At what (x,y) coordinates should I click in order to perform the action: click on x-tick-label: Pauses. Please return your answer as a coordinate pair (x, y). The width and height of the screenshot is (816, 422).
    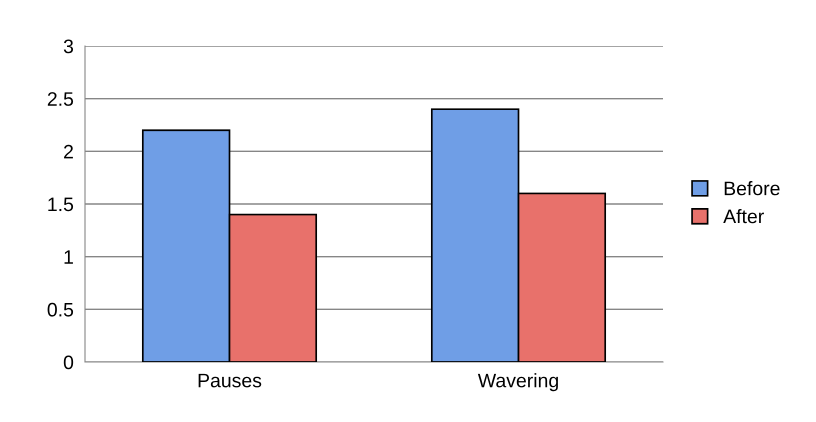
    Looking at the image, I should click on (230, 381).